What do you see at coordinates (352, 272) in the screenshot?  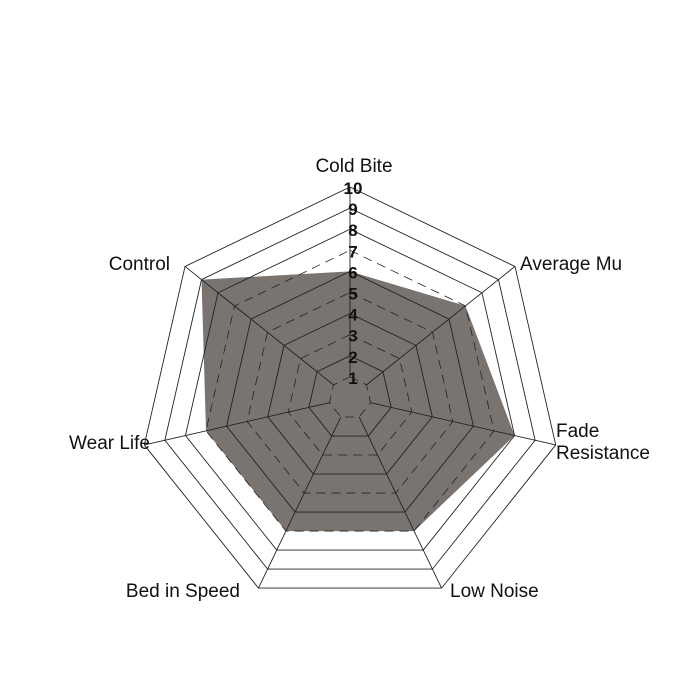 I see `tick-label: 6` at bounding box center [352, 272].